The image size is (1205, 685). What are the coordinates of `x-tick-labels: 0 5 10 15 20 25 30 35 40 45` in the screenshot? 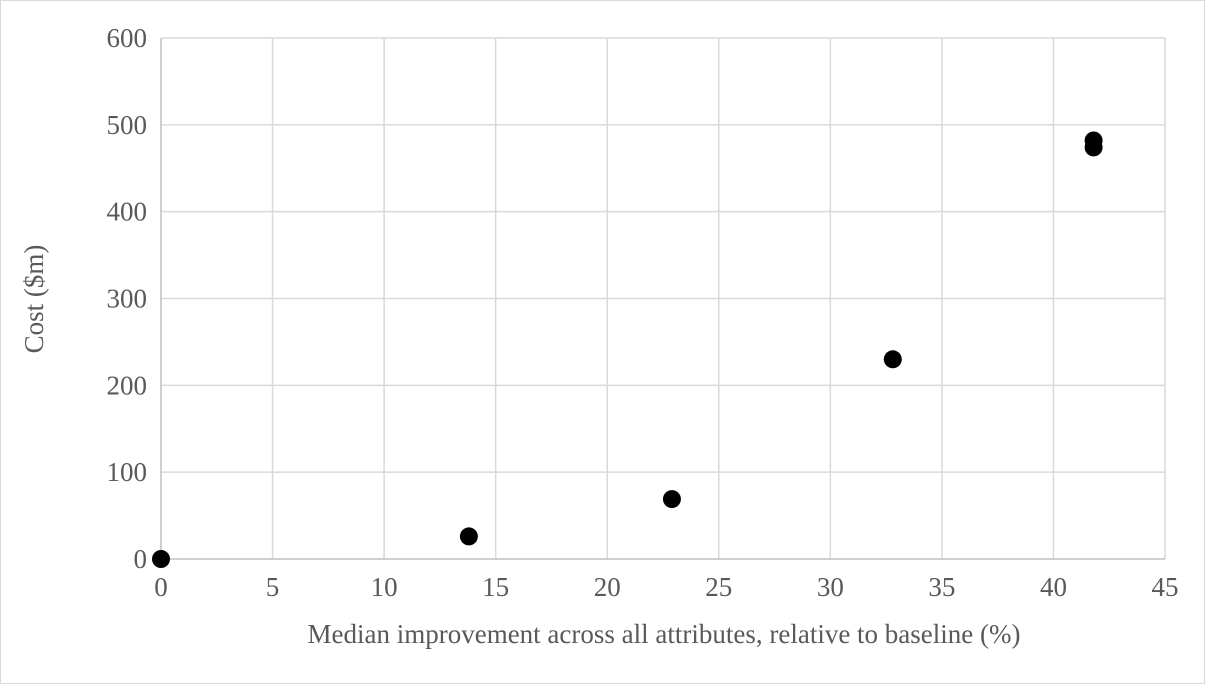 It's located at (666, 587).